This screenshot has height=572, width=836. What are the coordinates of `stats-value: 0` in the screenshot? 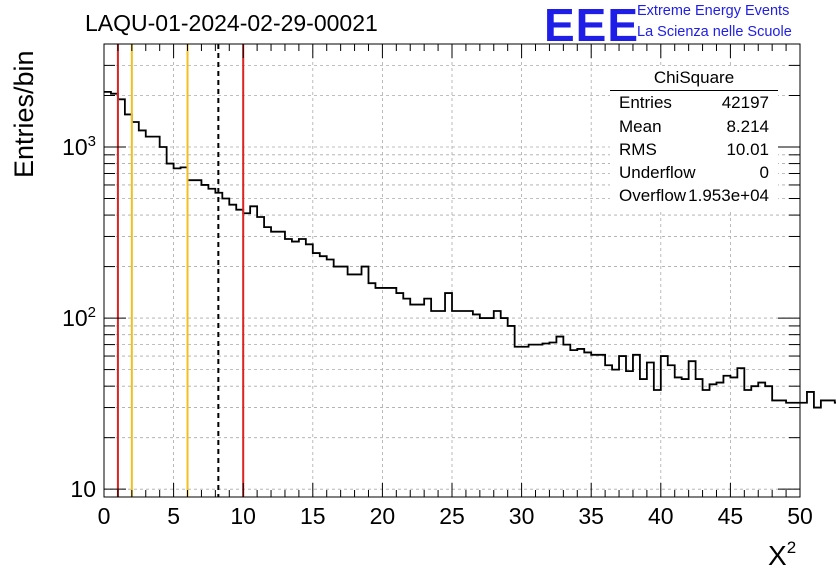 It's located at (764, 172).